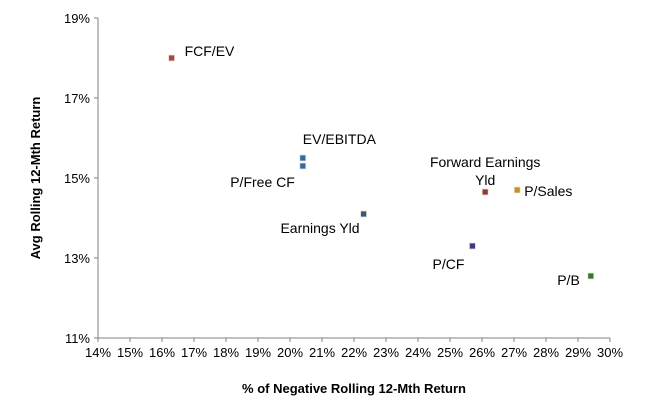 The image size is (650, 409). Describe the element at coordinates (485, 162) in the screenshot. I see `point-label-line: Forward Earnings` at that location.